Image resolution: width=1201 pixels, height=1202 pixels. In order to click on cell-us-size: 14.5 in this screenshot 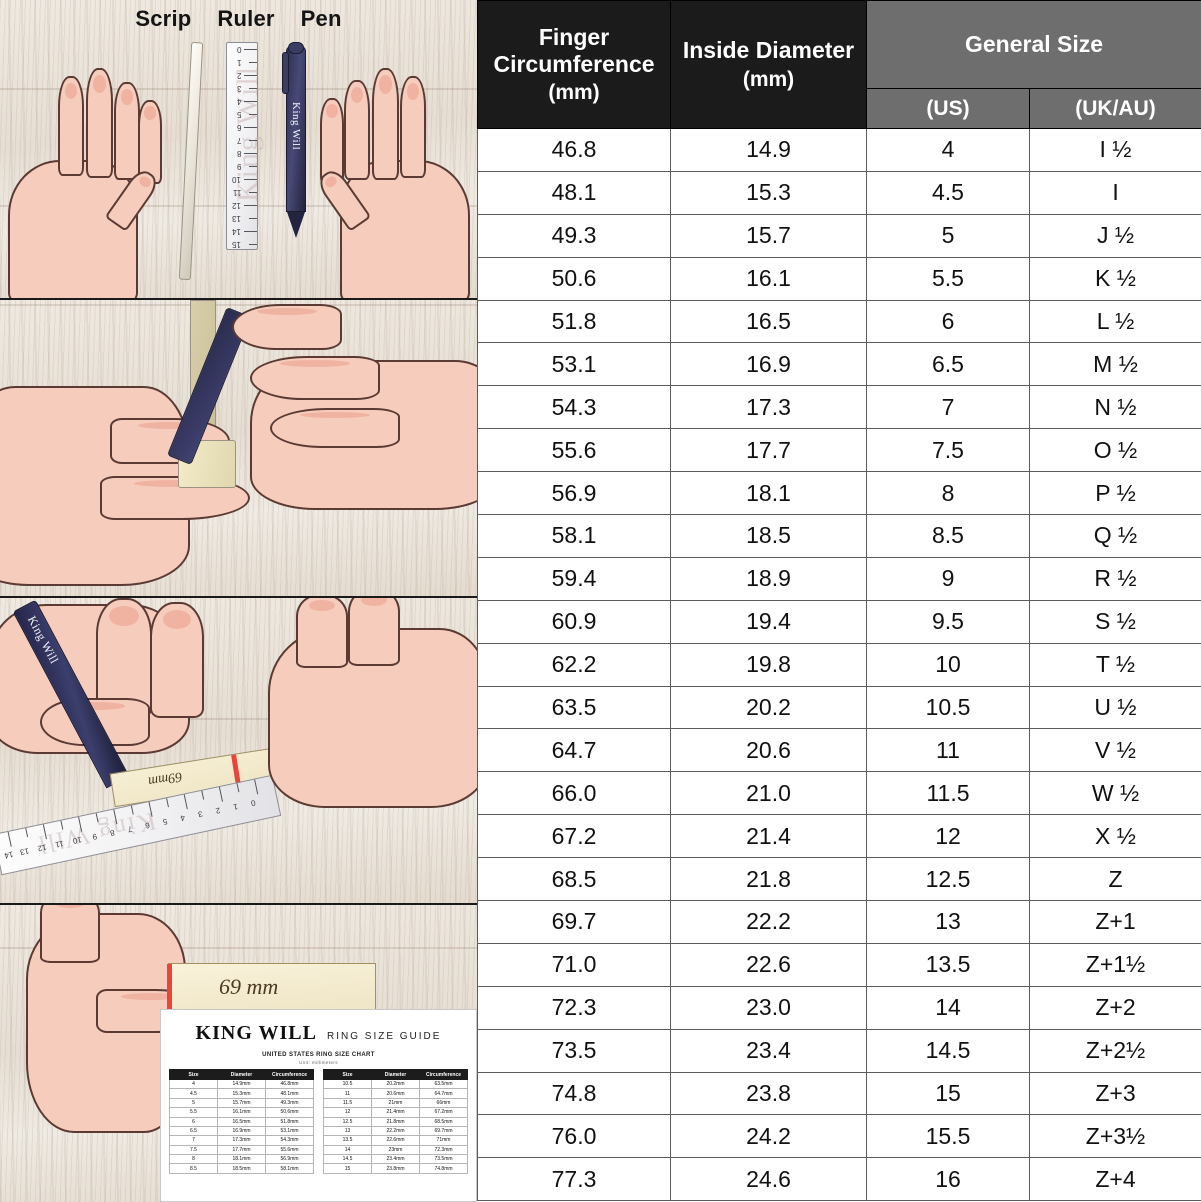, I will do `click(948, 1050)`.